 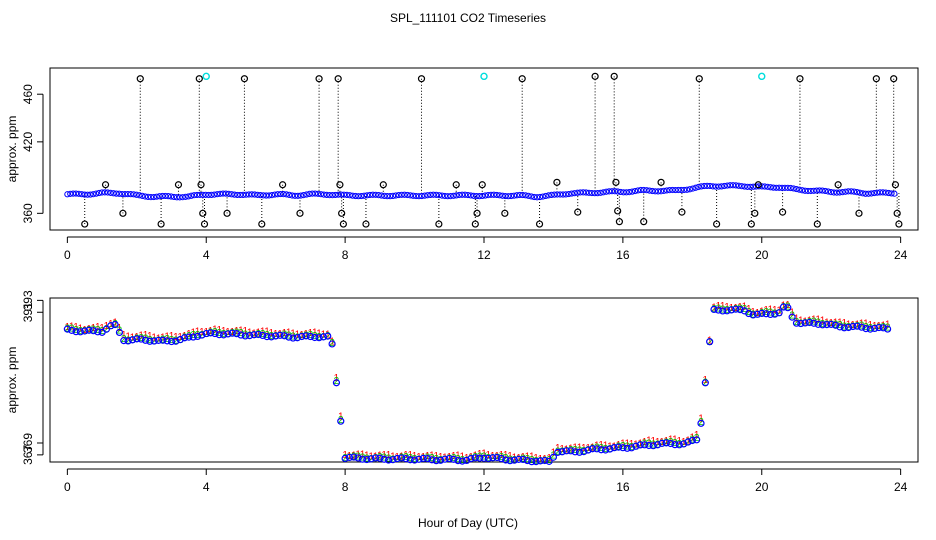 I want to click on x-tick-label: 0, so click(x=67, y=487).